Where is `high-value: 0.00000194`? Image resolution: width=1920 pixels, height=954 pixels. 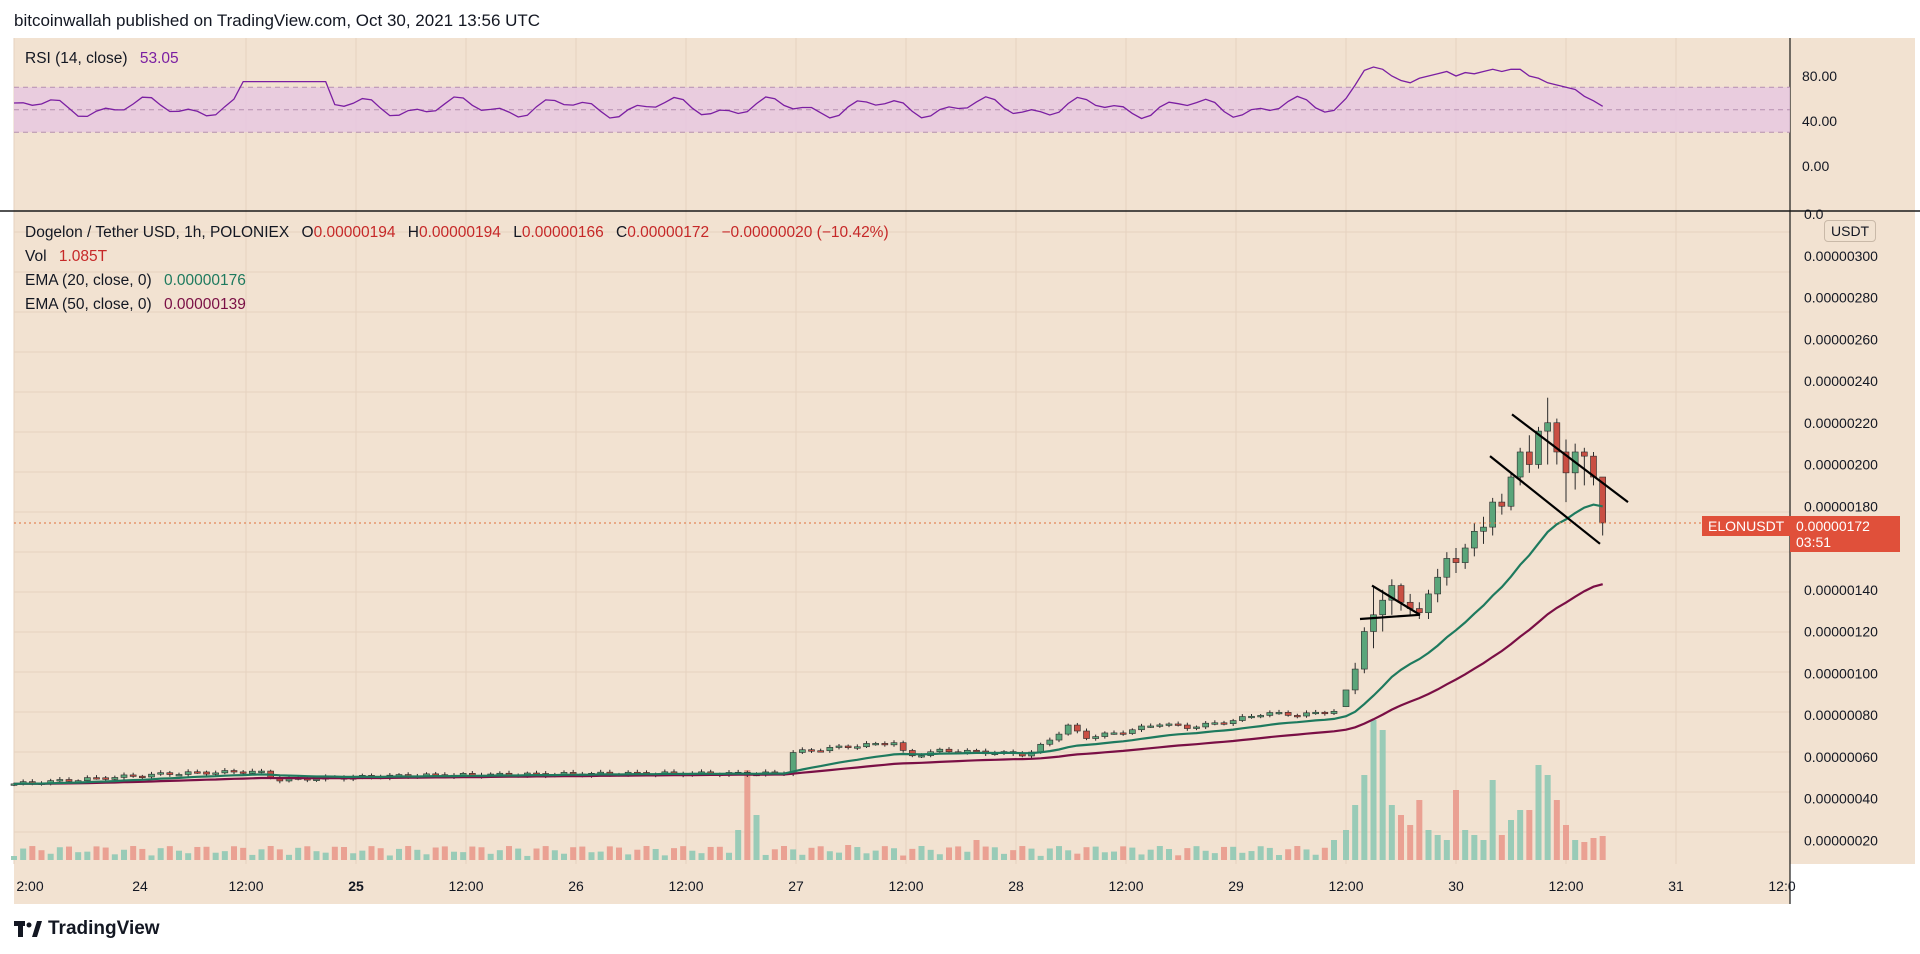 high-value: 0.00000194 is located at coordinates (460, 232).